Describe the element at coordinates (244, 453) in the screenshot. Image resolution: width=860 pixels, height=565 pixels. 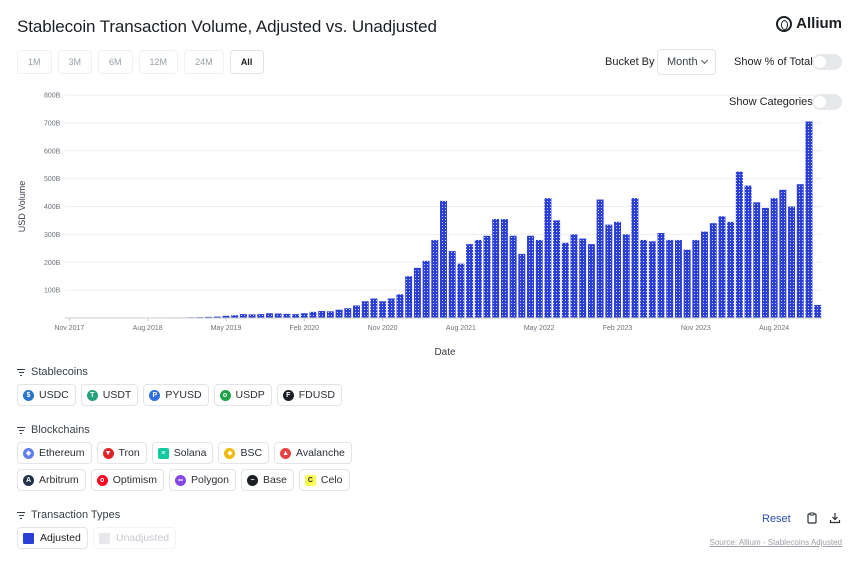
I see `blockchain-chip-bsc: ◆ BSC` at that location.